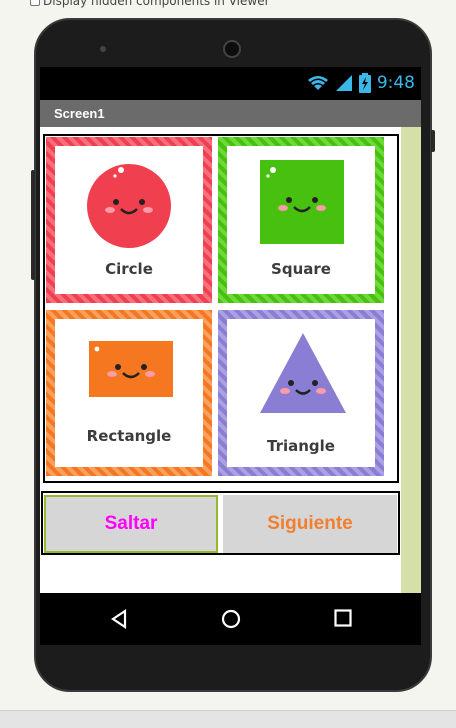  What do you see at coordinates (119, 619) in the screenshot?
I see `back-icon` at bounding box center [119, 619].